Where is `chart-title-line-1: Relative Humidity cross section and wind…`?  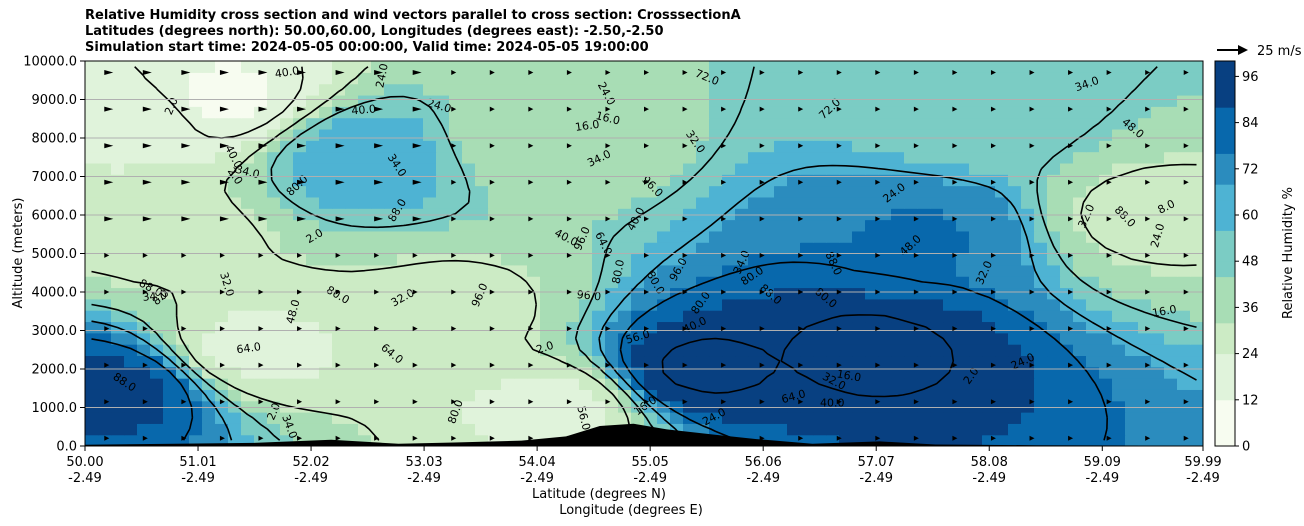 chart-title-line-1: Relative Humidity cross section and wind… is located at coordinates (413, 15).